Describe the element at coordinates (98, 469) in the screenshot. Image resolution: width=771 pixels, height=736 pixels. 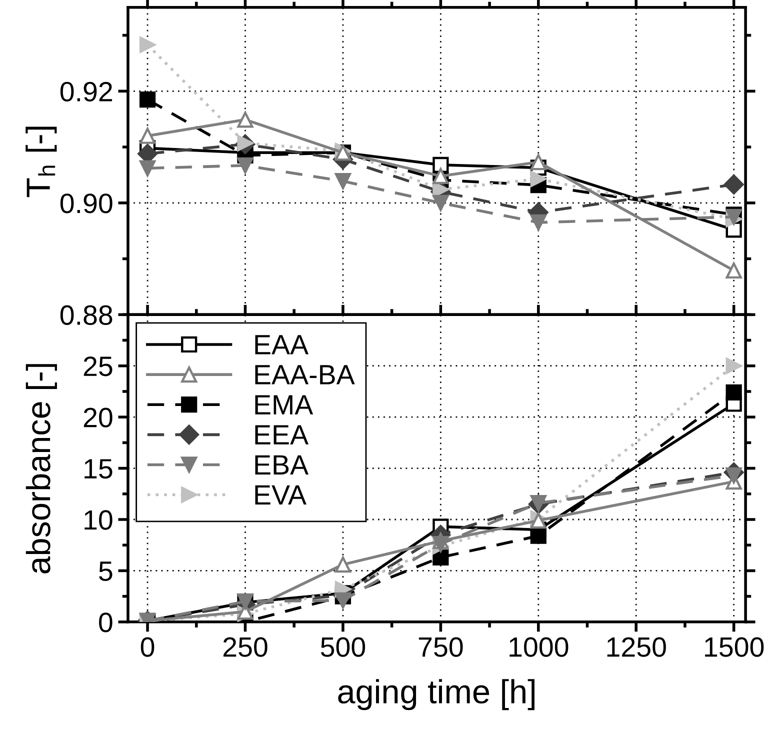
I see `y-tick-label: 15` at that location.